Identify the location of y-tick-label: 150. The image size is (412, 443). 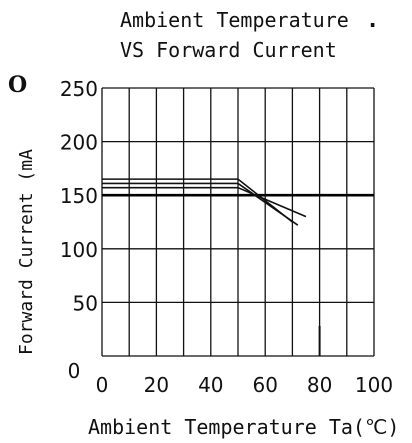
(79, 196).